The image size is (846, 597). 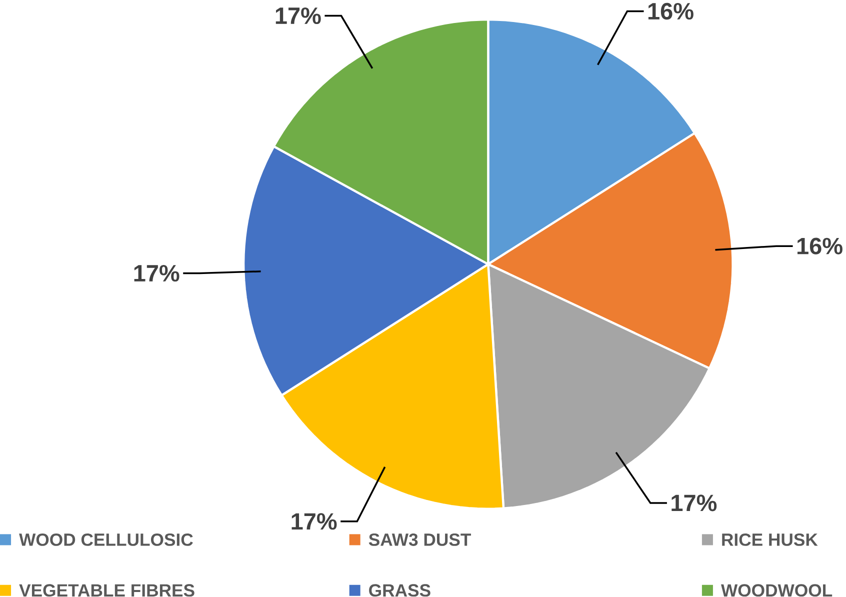 I want to click on legend-label: GRASS, so click(x=399, y=590).